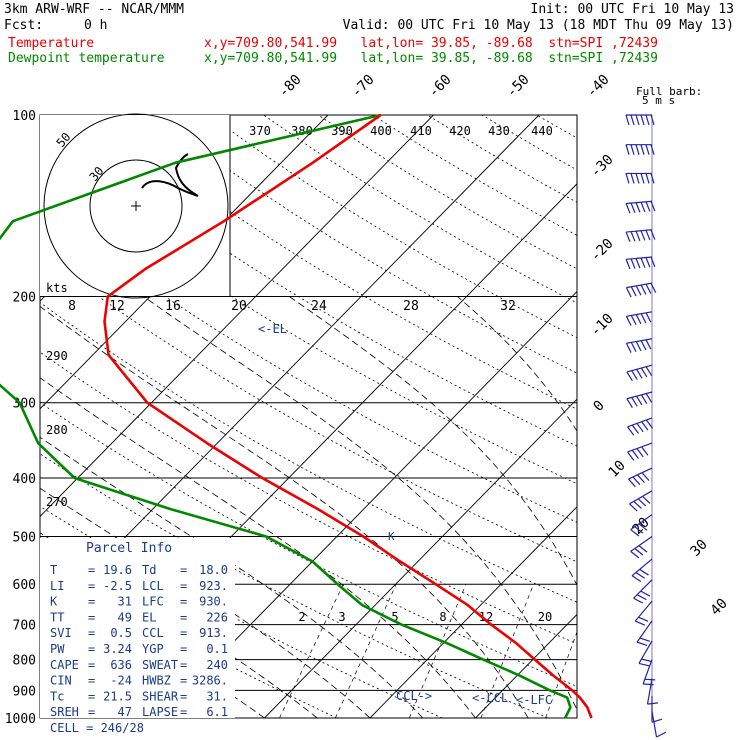  What do you see at coordinates (129, 548) in the screenshot?
I see `parcel-info-title: Parcel Info` at bounding box center [129, 548].